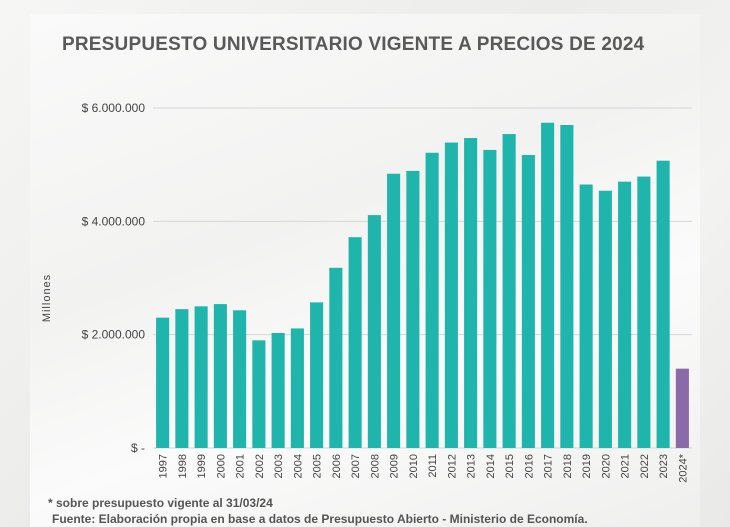 The image size is (730, 527). I want to click on x-tick-label: 2011, so click(433, 466).